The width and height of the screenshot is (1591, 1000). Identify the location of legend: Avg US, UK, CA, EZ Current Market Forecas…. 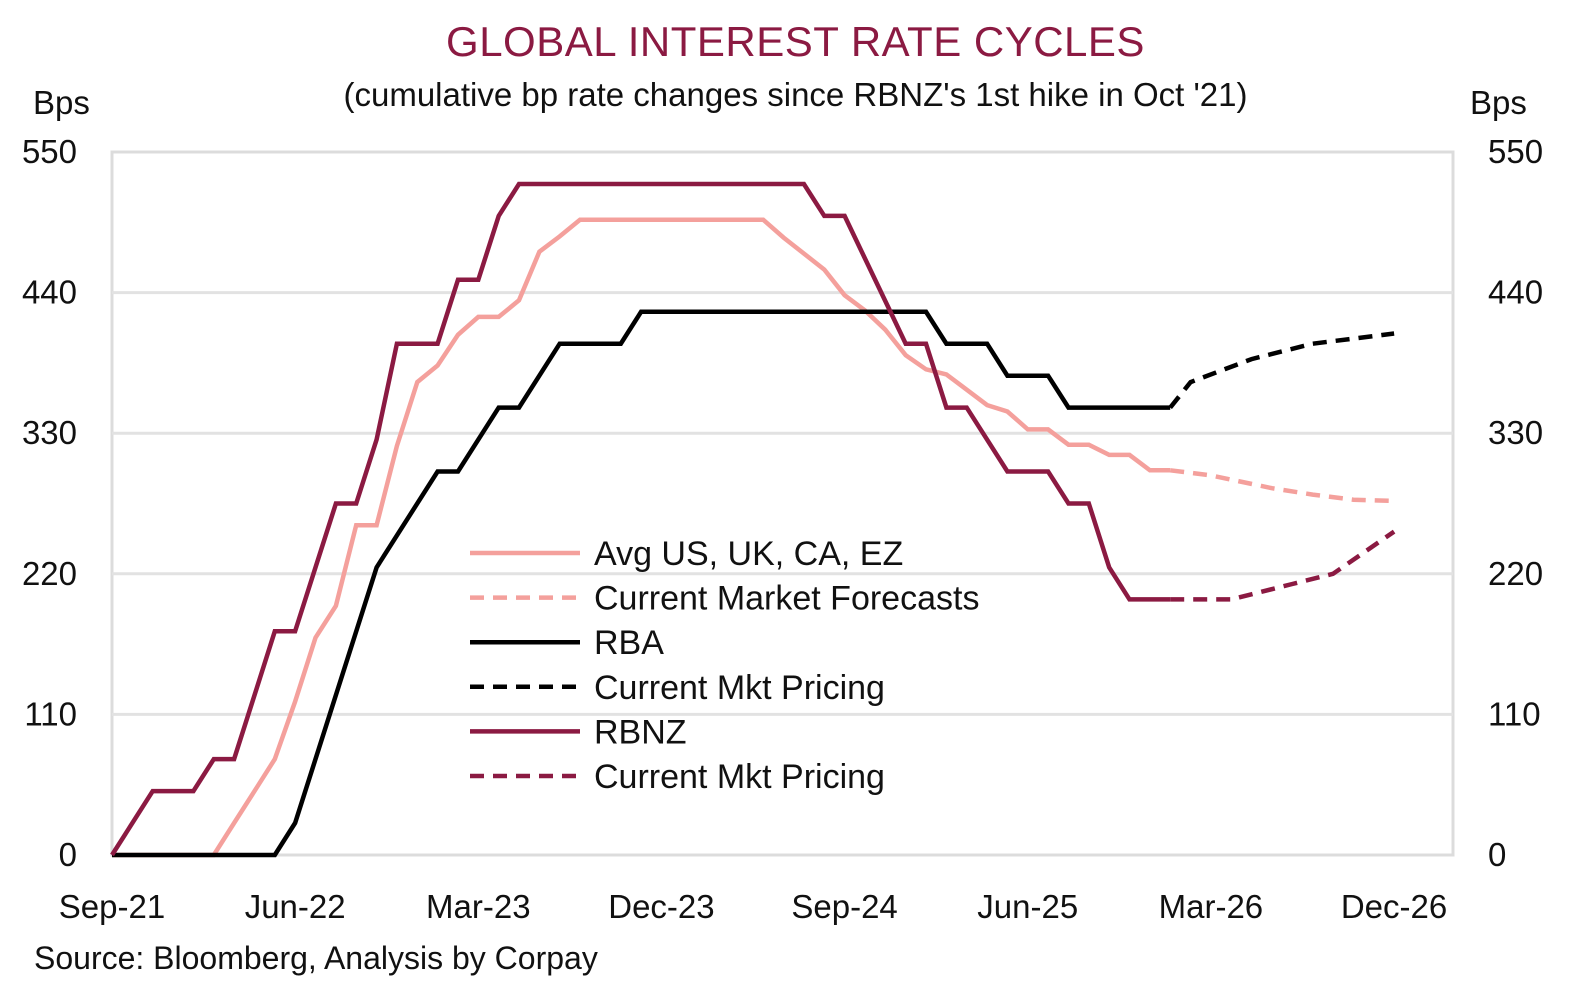
(724, 665).